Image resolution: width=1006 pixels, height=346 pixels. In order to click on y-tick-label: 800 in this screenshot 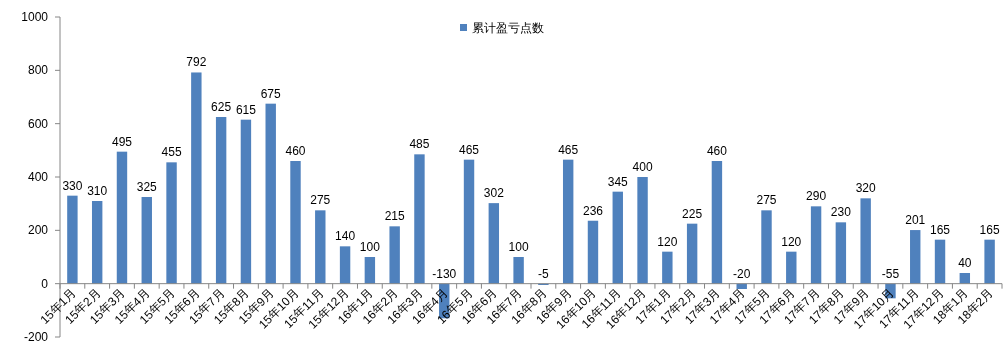, I will do `click(38, 70)`.